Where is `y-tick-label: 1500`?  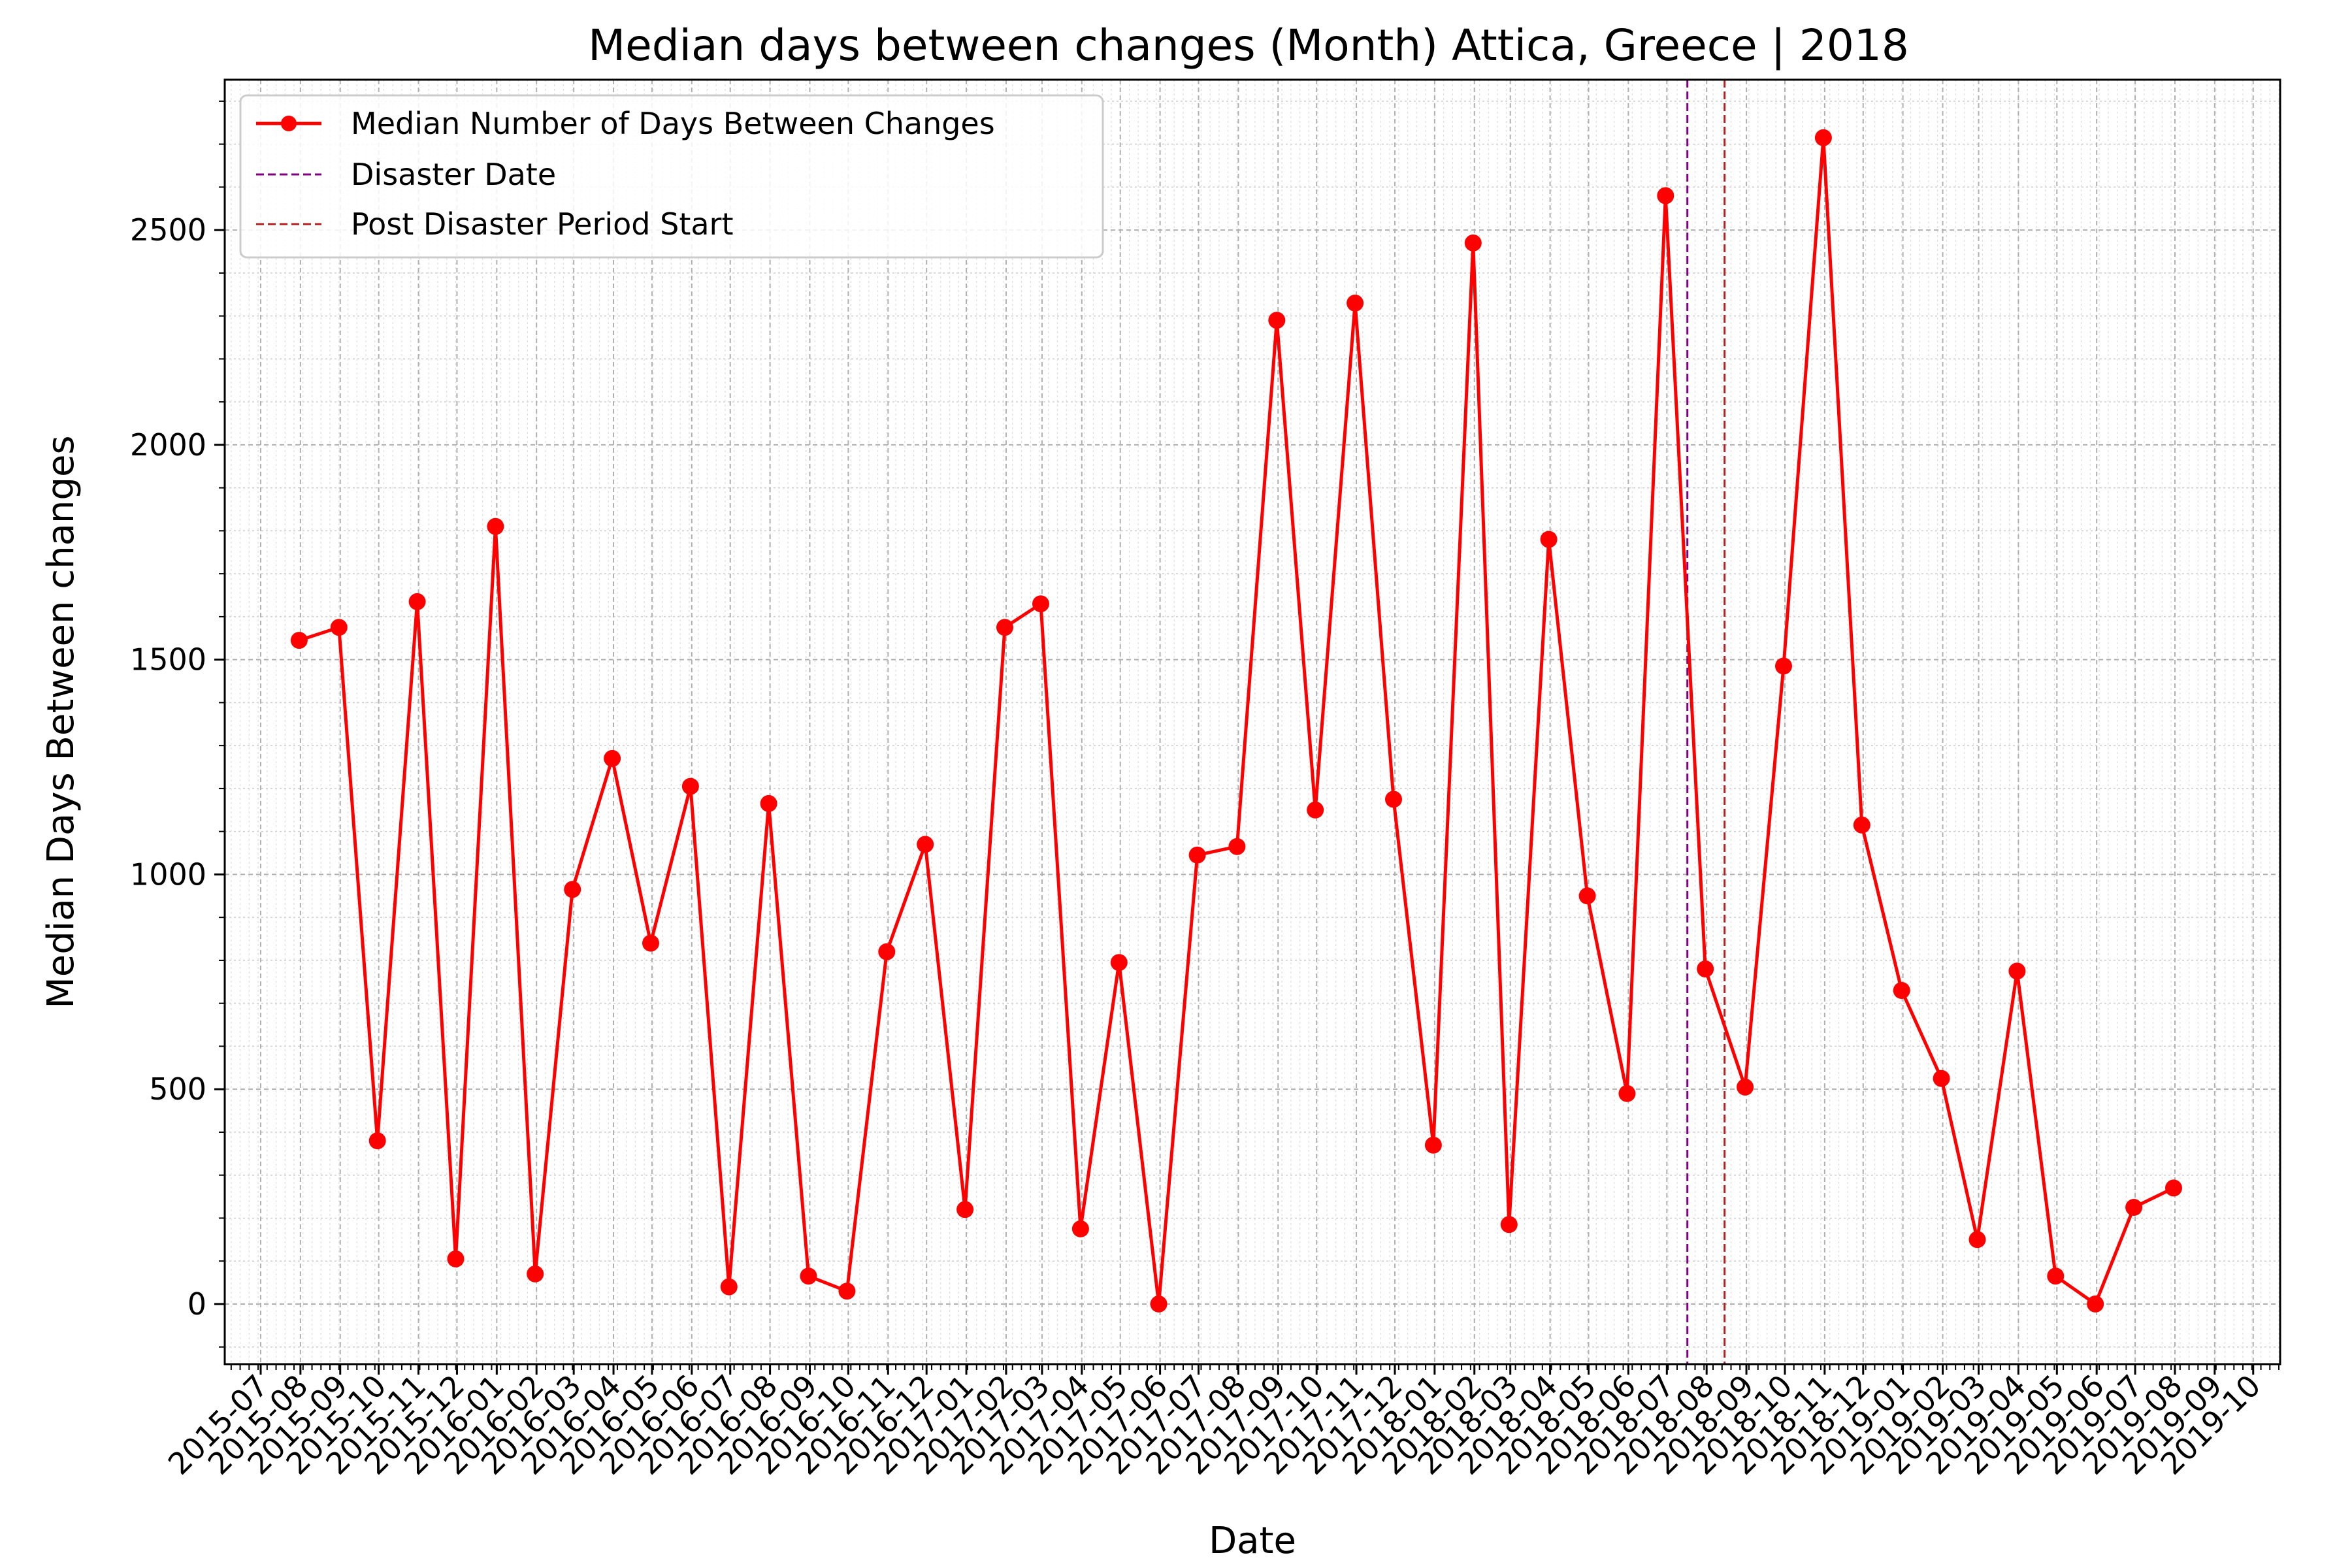
y-tick-label: 1500 is located at coordinates (168, 660).